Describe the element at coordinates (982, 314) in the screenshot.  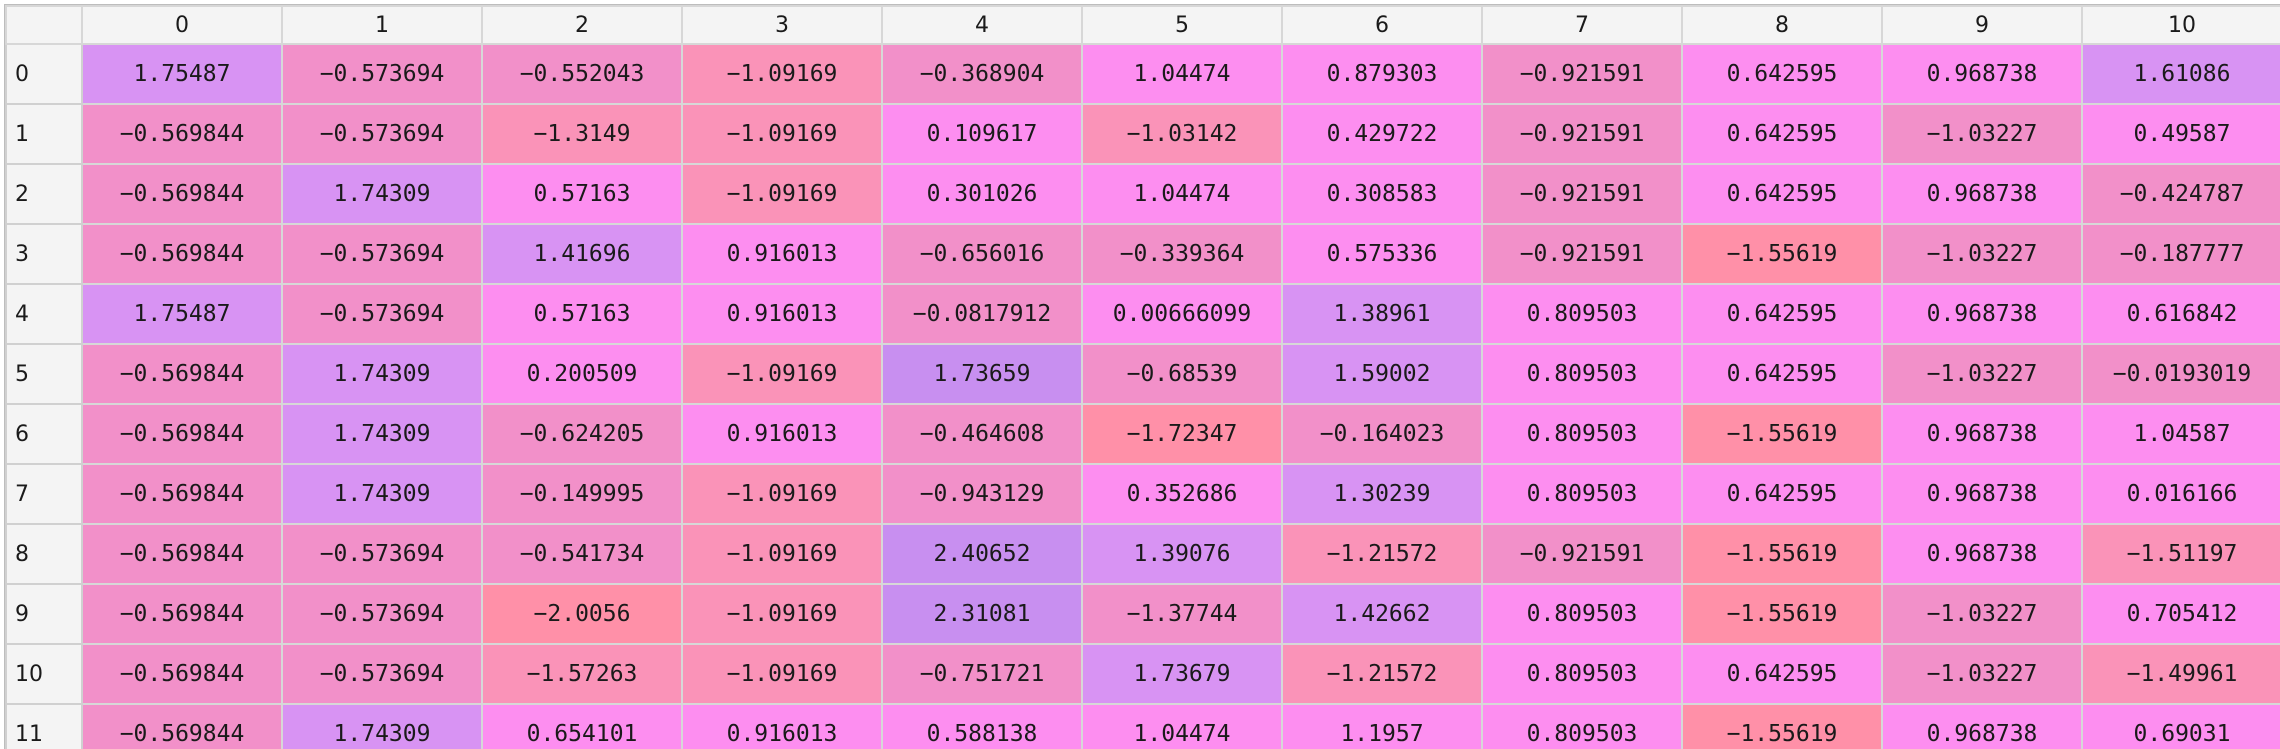
I see `data-cell: −0.0817912` at that location.